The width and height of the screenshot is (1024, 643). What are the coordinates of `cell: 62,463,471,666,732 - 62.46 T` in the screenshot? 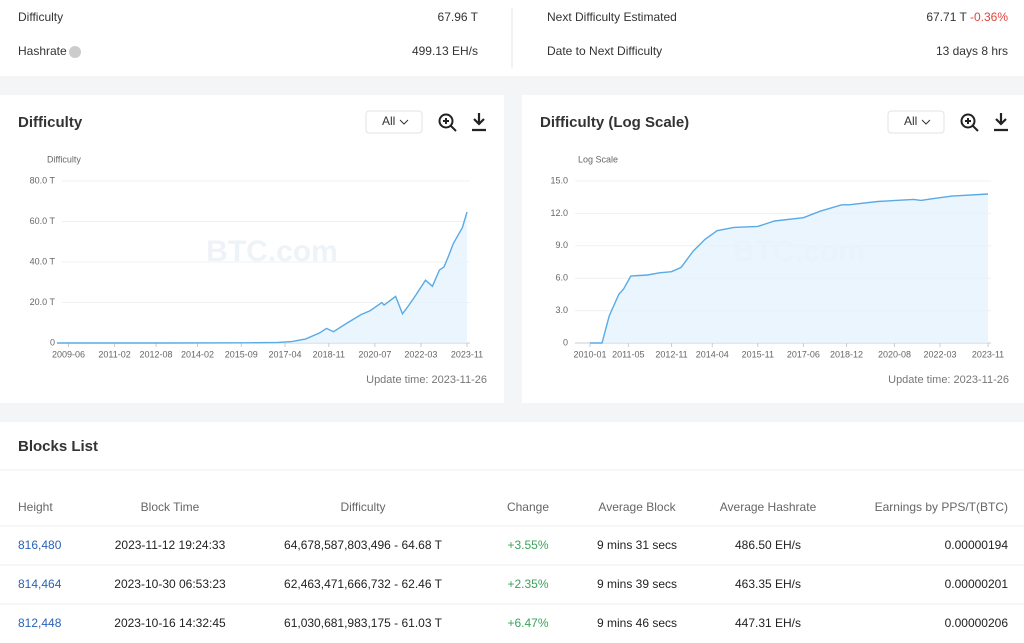 It's located at (363, 584).